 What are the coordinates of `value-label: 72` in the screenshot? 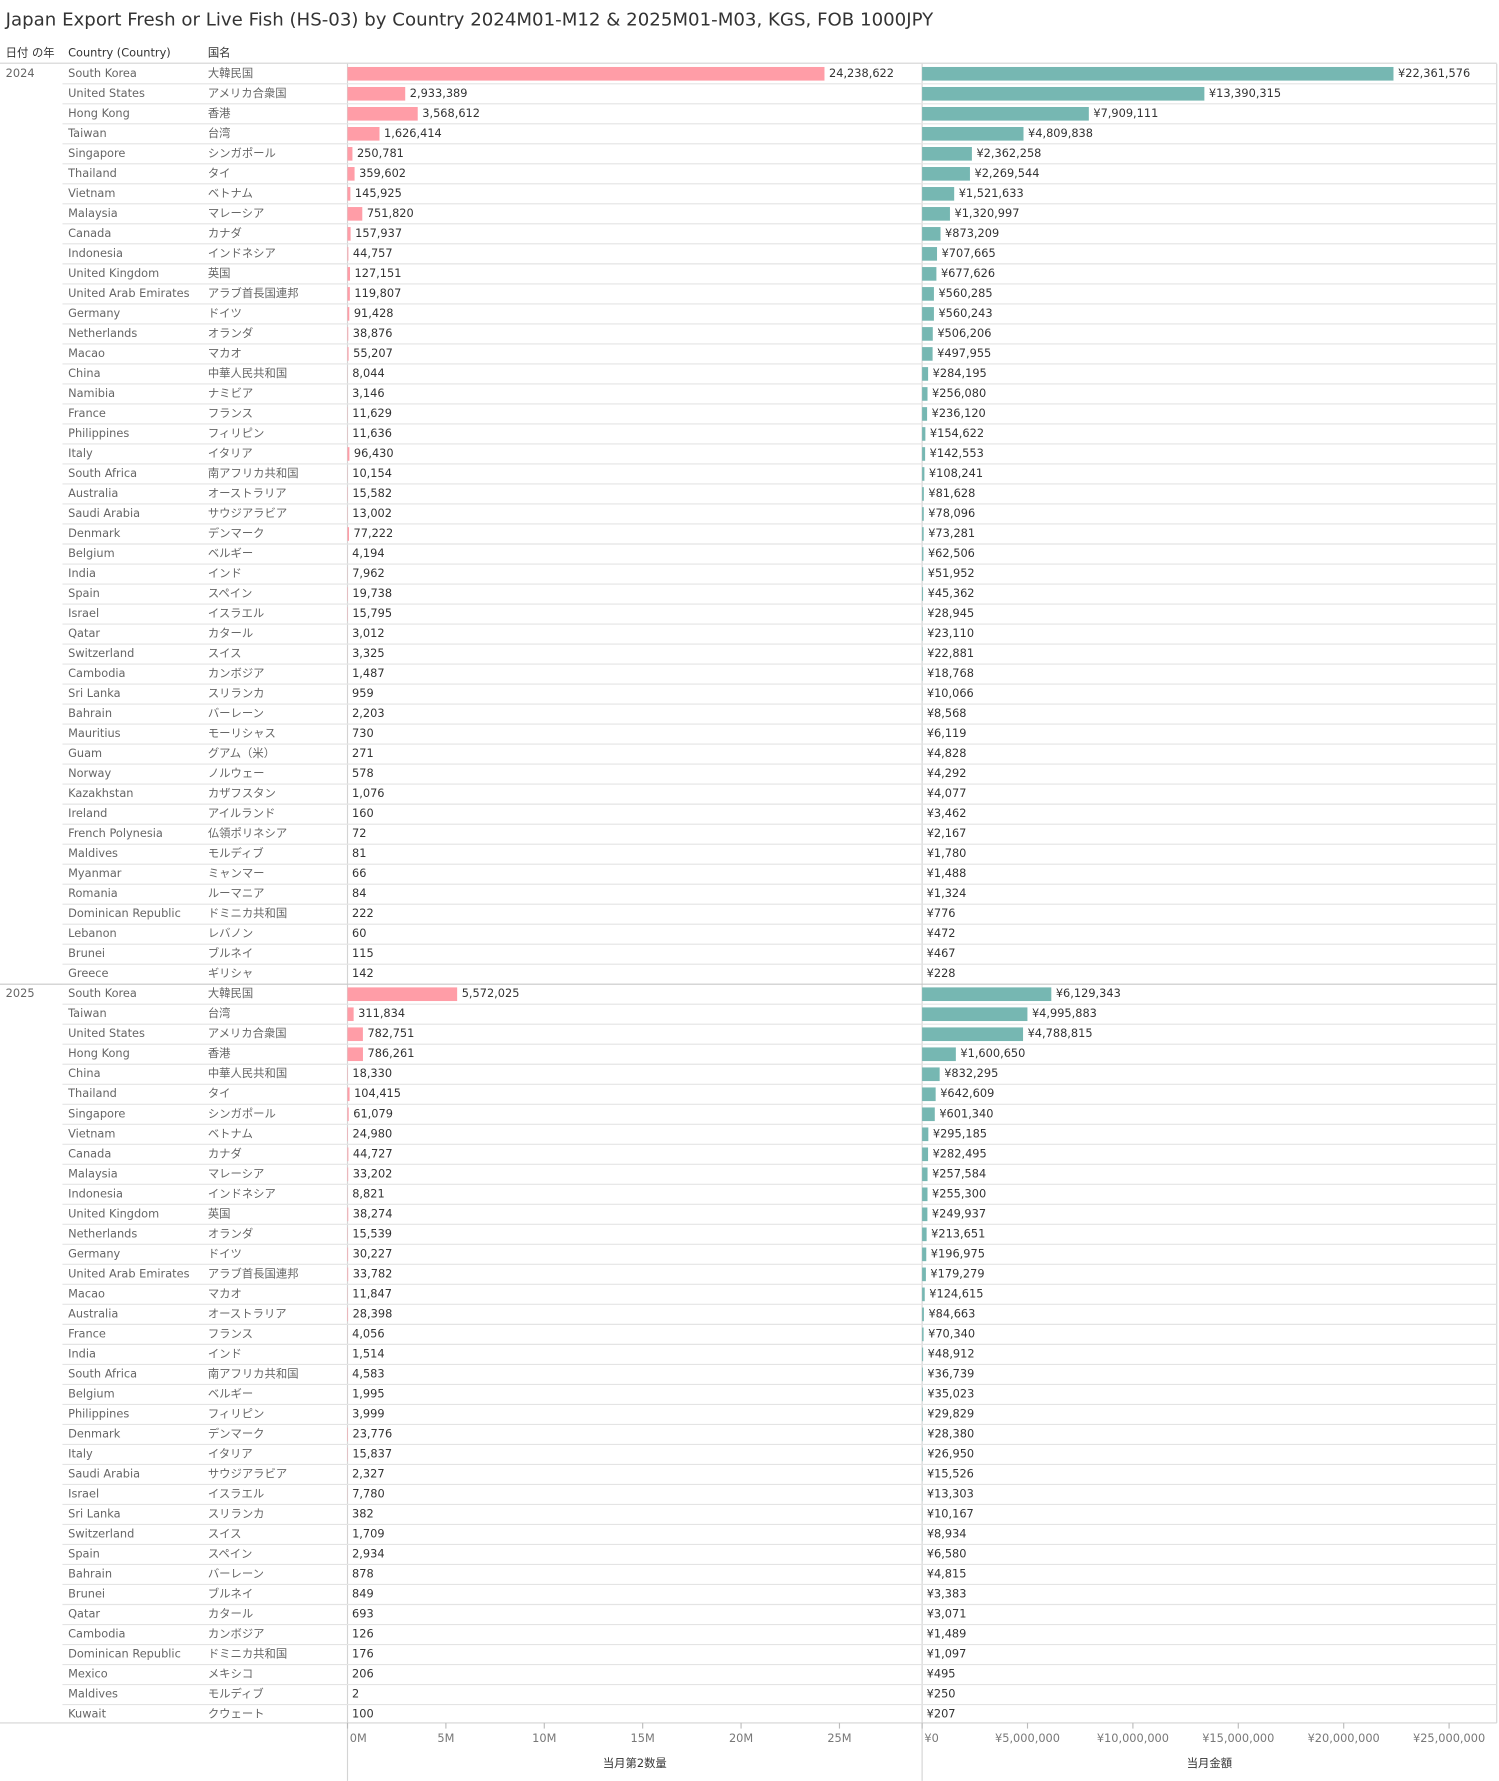 It's located at (359, 833).